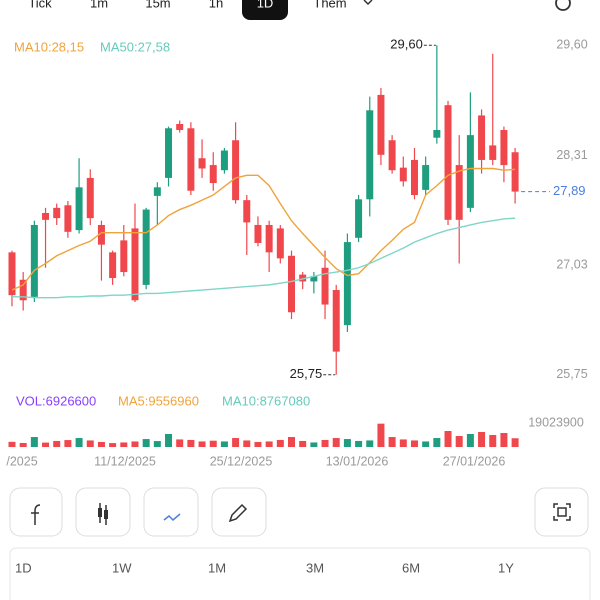 The height and width of the screenshot is (600, 600). What do you see at coordinates (216, 5) in the screenshot?
I see `tab: 1h` at bounding box center [216, 5].